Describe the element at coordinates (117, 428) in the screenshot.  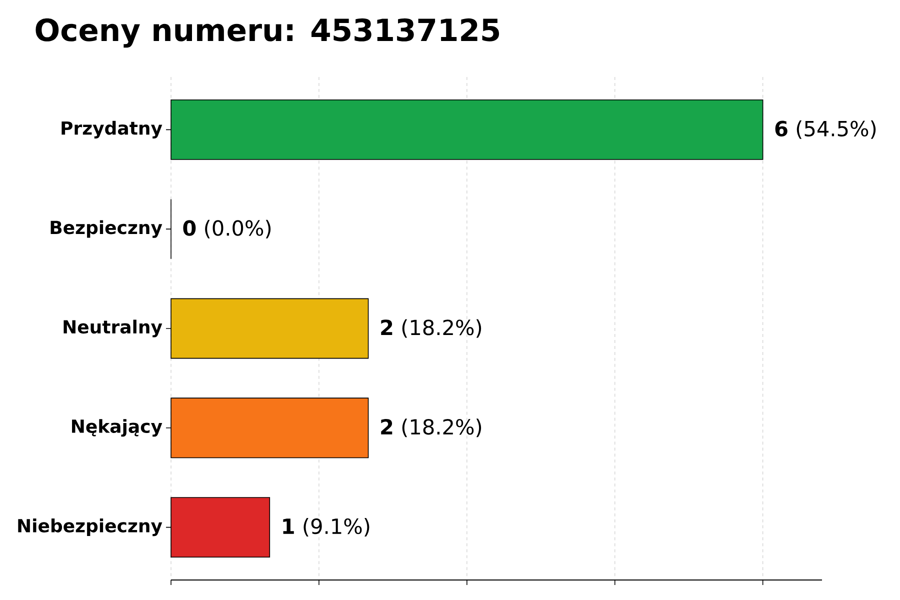
I see `y-tick-label: Nękający` at that location.